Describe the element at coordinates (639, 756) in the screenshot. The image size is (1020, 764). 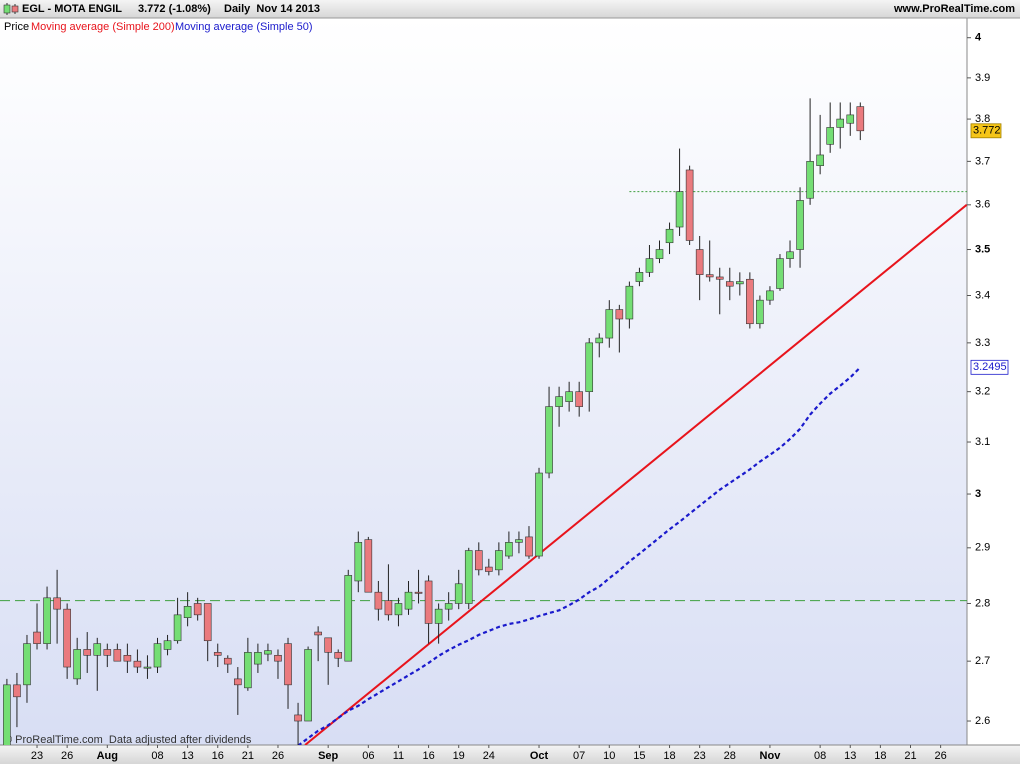
I see `x-tick-label: 15` at that location.